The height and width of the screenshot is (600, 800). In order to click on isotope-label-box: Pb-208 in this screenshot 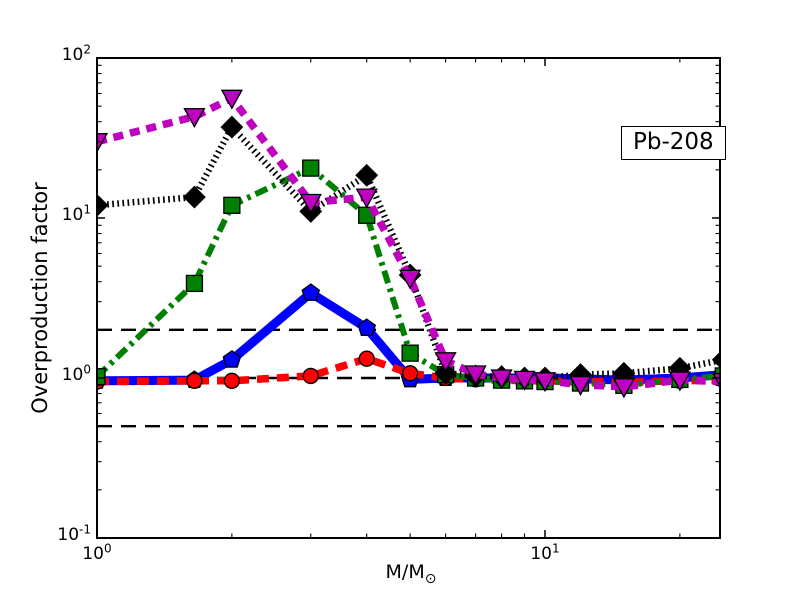, I will do `click(673, 143)`.